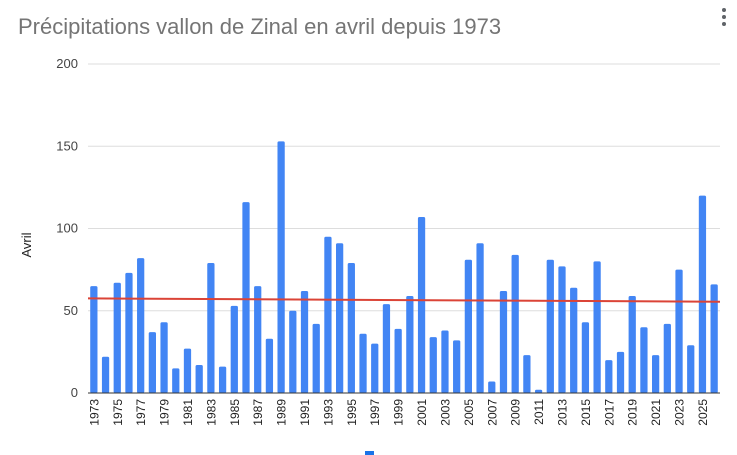  I want to click on x-tick-label: 1975, so click(118, 412).